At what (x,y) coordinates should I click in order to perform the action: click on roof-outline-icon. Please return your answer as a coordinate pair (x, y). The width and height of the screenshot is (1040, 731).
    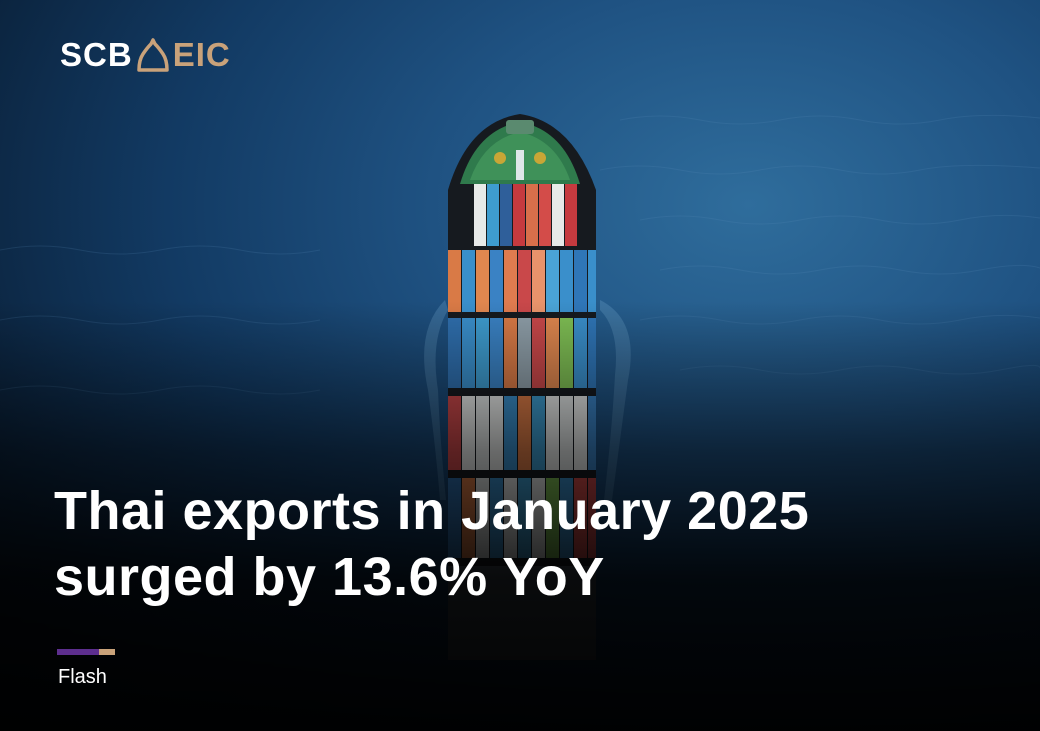
    Looking at the image, I should click on (152, 55).